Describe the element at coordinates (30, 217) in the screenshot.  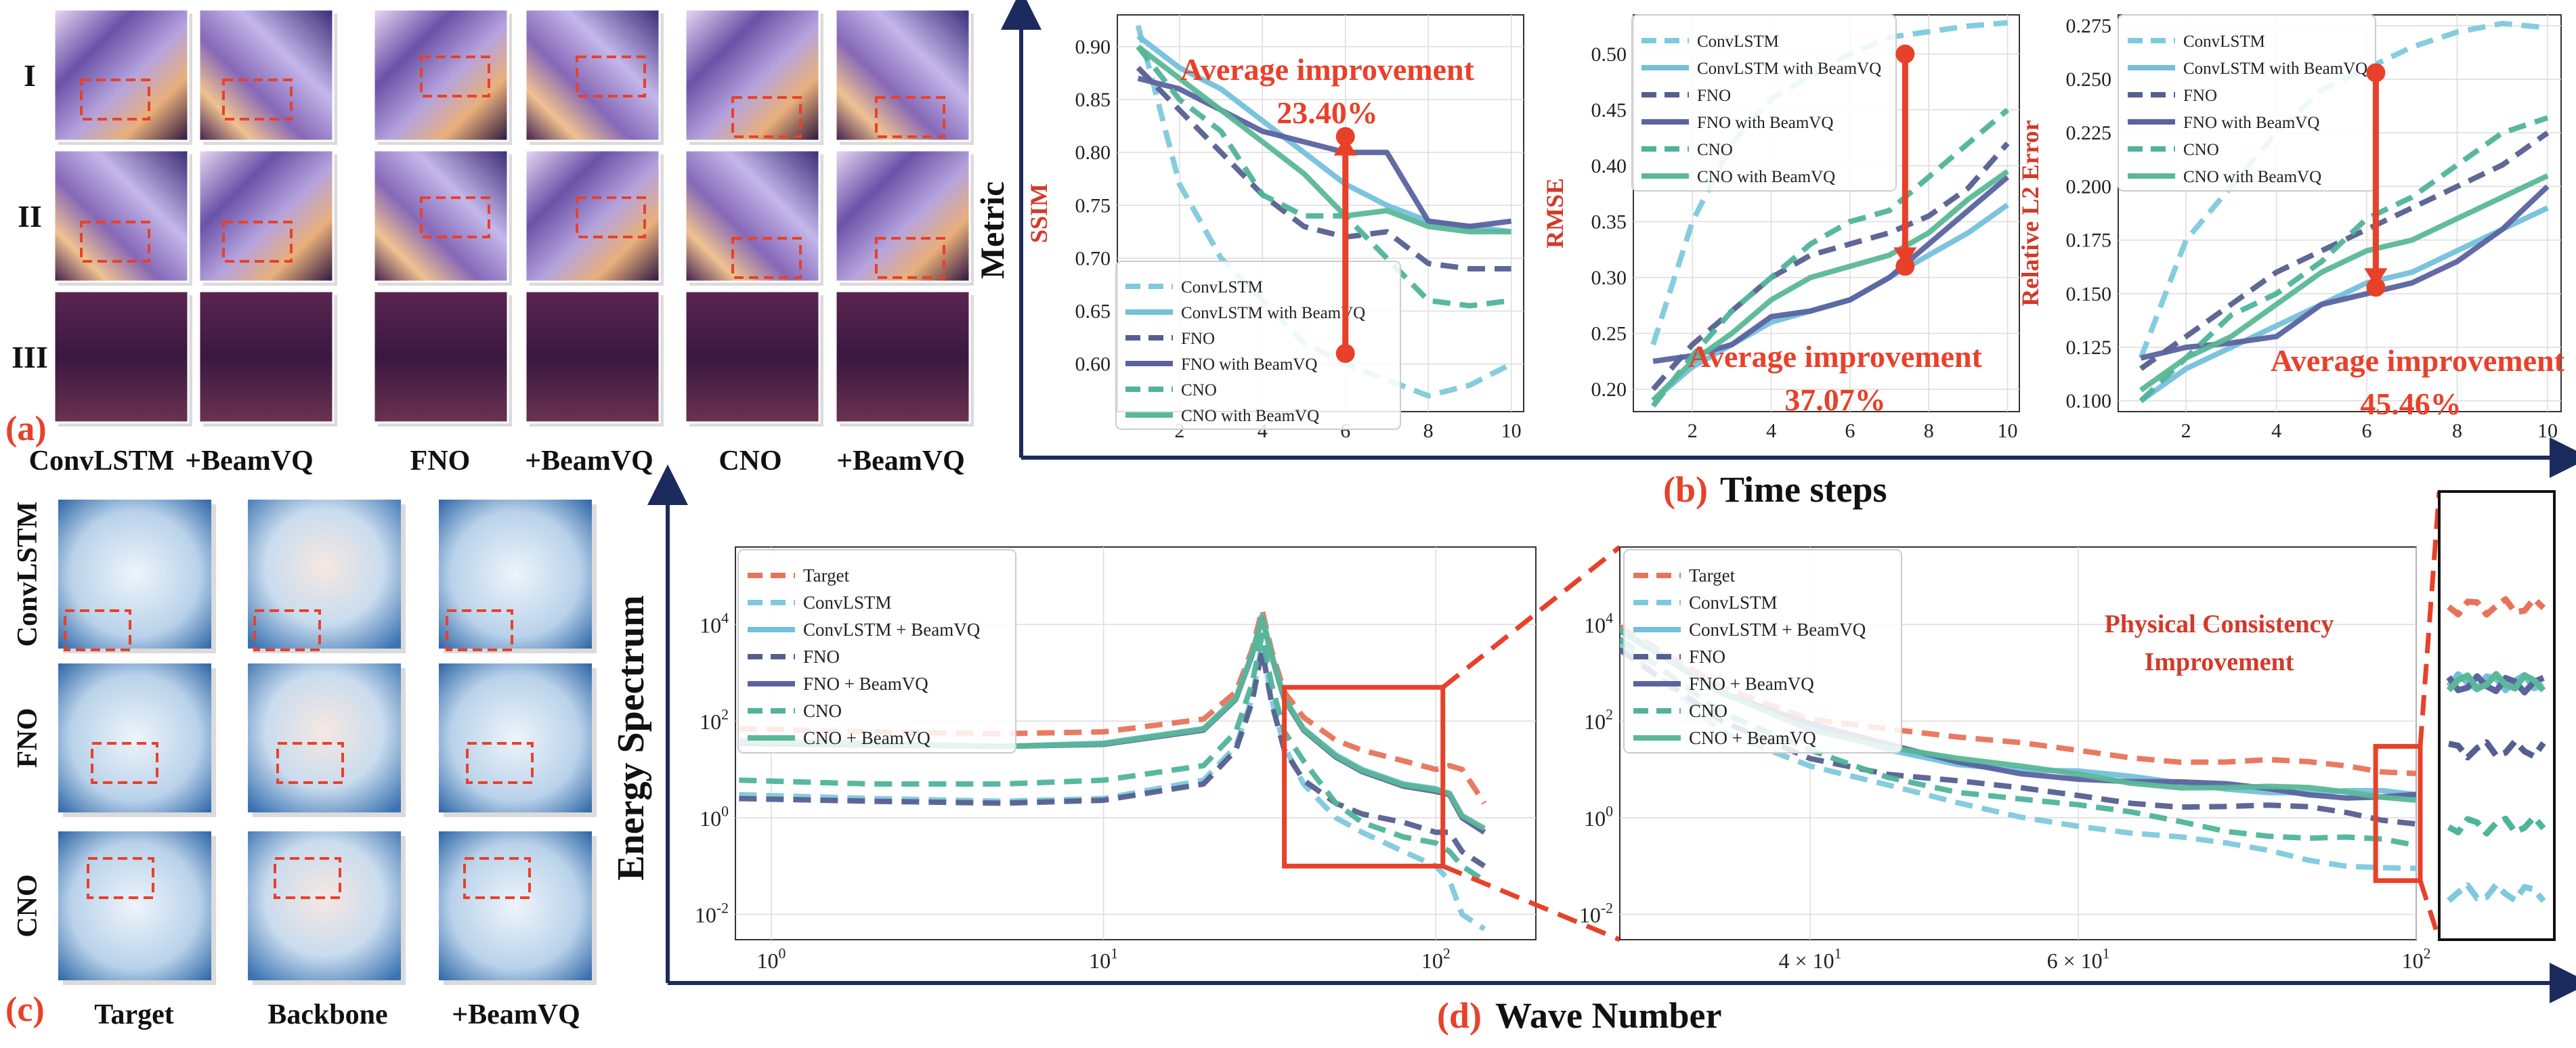
I see `row-label-II: II` at that location.